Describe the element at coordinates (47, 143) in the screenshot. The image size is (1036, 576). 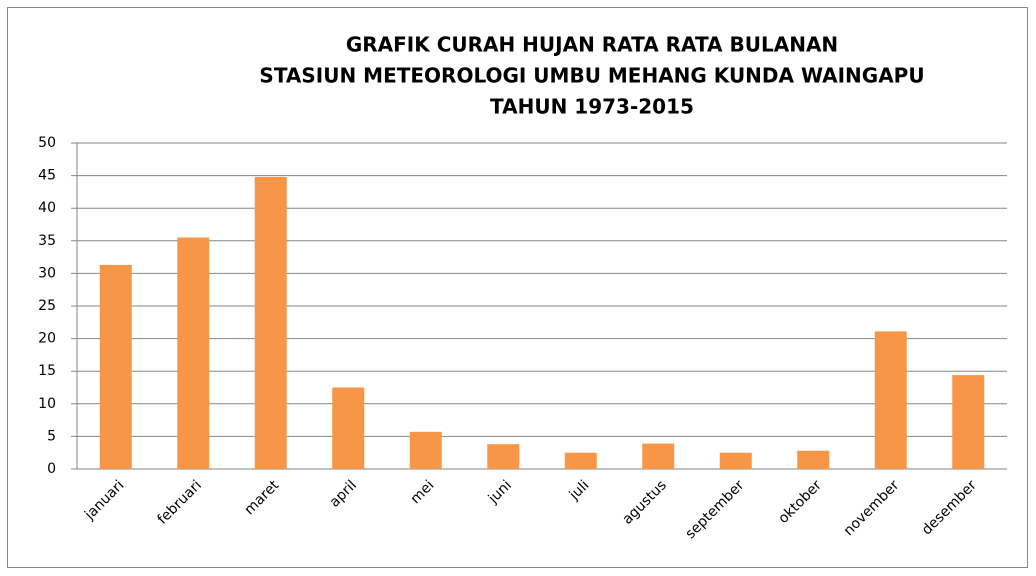
I see `y-tick-label: 50` at that location.